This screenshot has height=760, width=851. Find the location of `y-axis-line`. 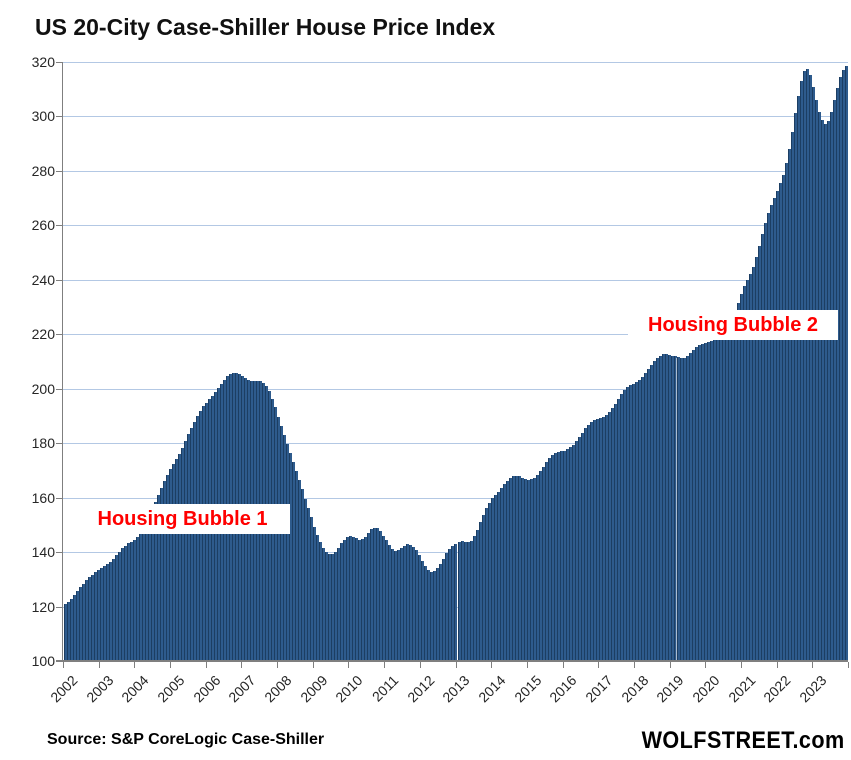

y-axis-line is located at coordinates (62, 362).